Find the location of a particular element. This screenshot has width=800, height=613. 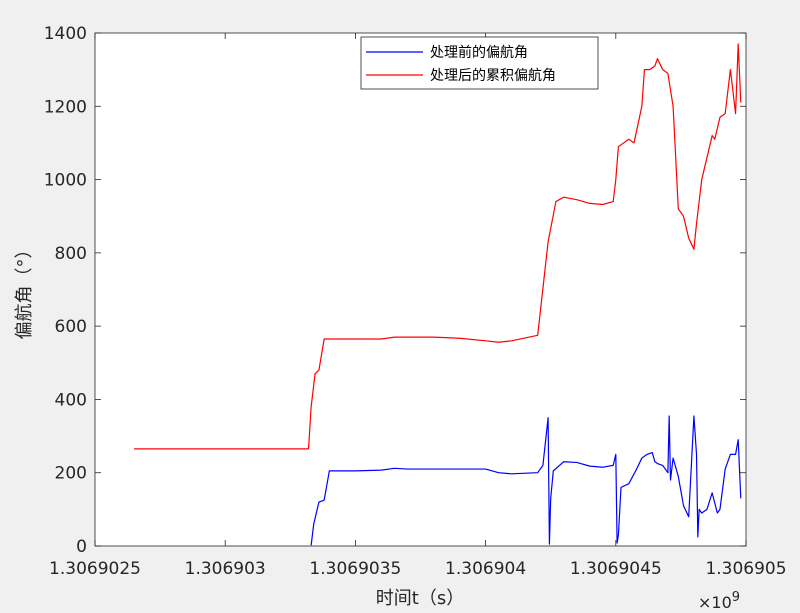

y-tick-label: 1400 is located at coordinates (65, 34).